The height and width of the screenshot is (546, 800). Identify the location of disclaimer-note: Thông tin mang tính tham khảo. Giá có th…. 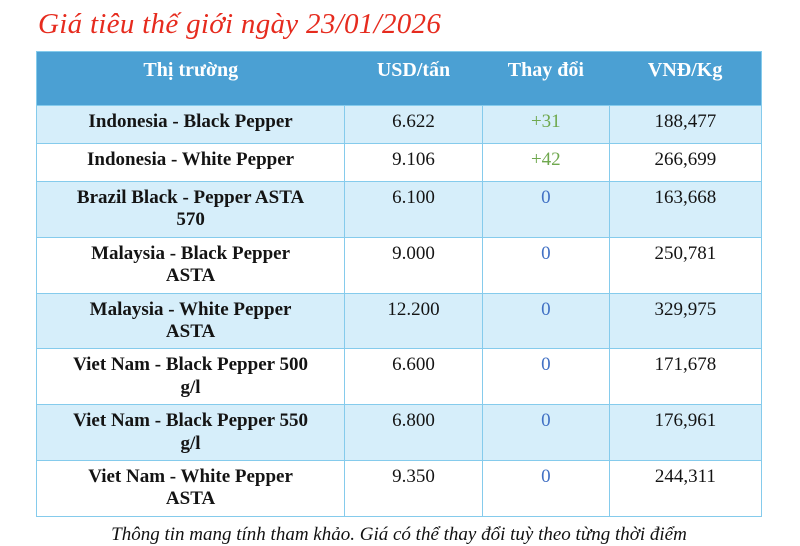
(399, 534).